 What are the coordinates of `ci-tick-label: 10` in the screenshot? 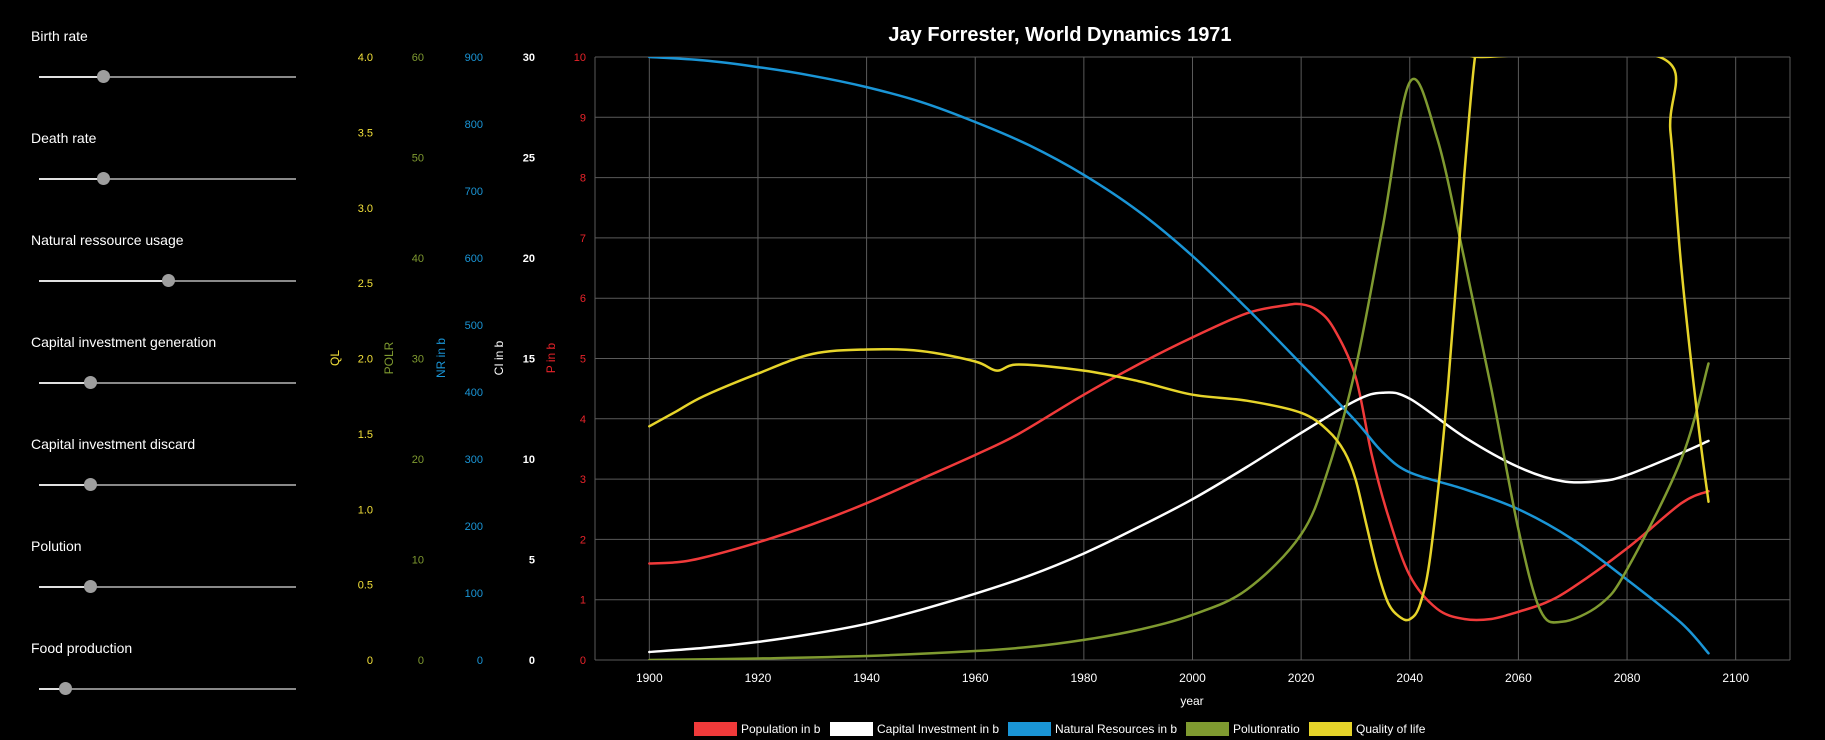 It's located at (529, 460).